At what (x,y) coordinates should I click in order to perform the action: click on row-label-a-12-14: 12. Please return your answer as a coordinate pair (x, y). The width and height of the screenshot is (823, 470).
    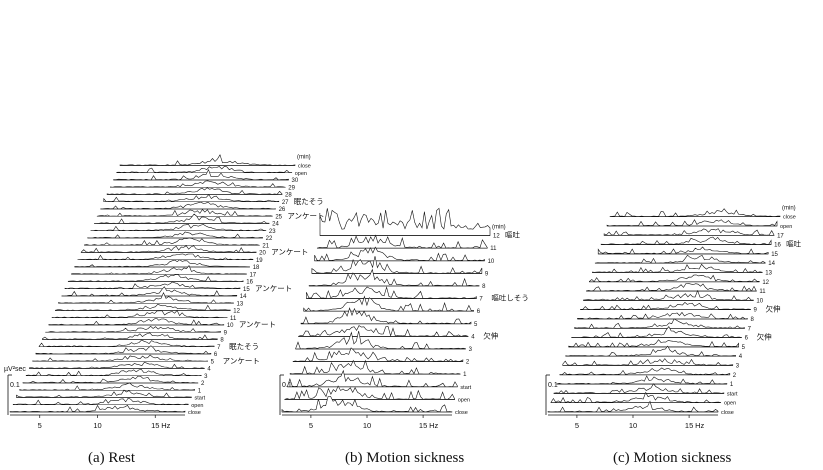
    Looking at the image, I should click on (236, 312).